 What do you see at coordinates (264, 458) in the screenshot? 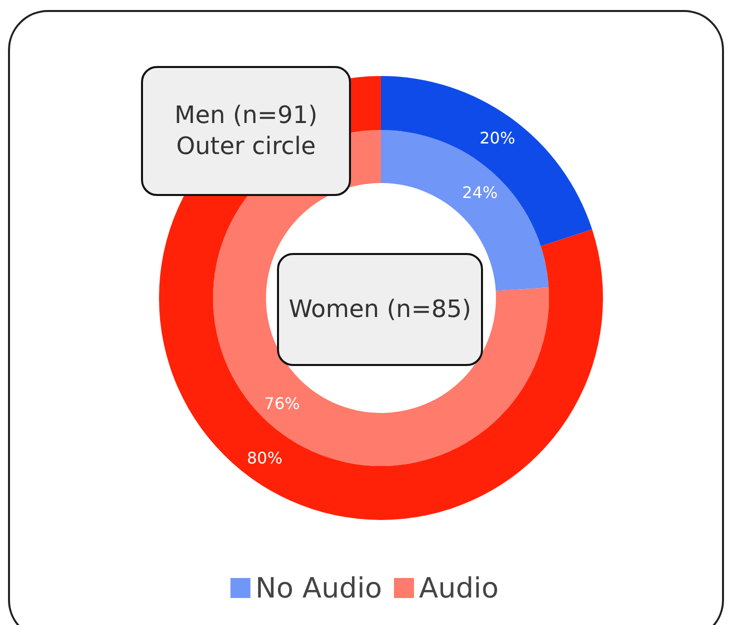
I see `data-label: 80%` at bounding box center [264, 458].